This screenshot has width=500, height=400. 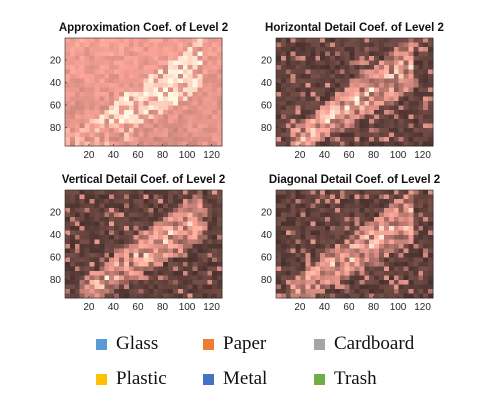 I want to click on legend-label-glass: Glass, so click(x=137, y=343).